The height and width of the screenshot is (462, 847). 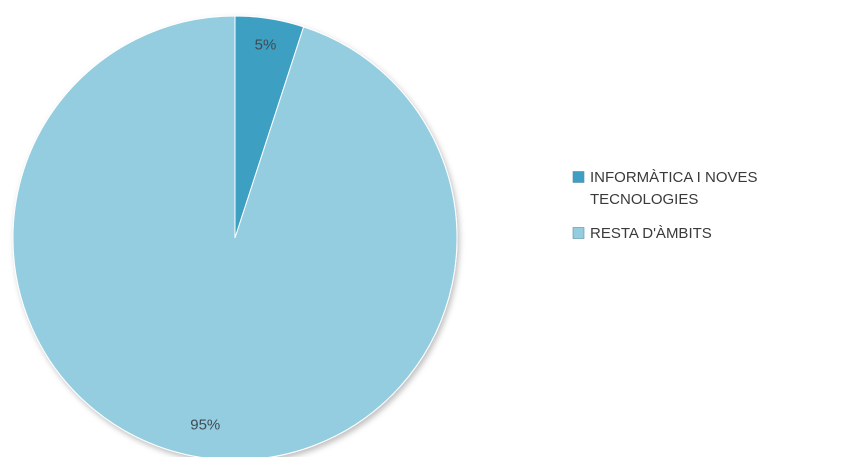 What do you see at coordinates (205, 425) in the screenshot?
I see `data-label-resta-d-ambits: 95%` at bounding box center [205, 425].